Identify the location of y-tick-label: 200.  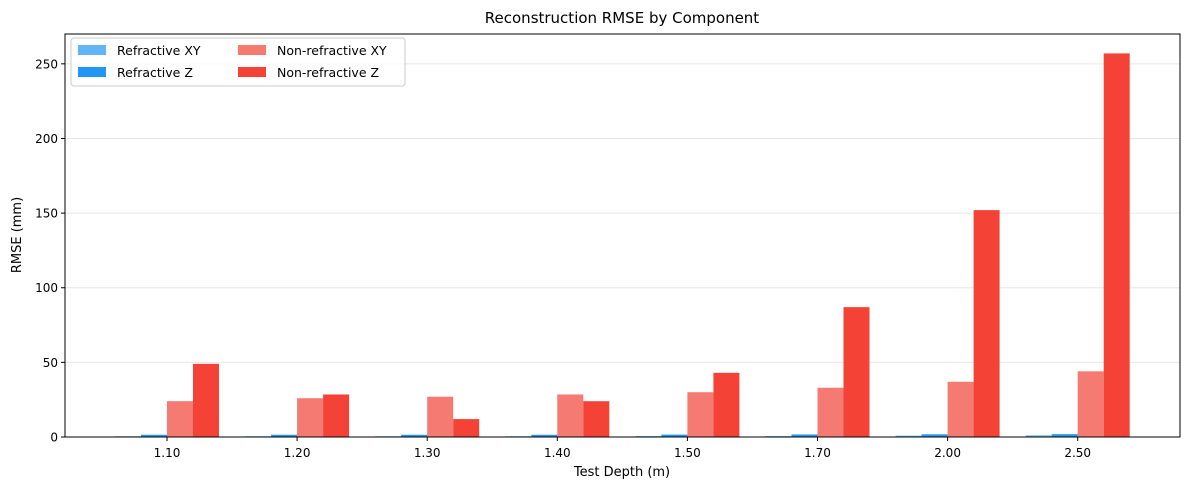
(46, 139).